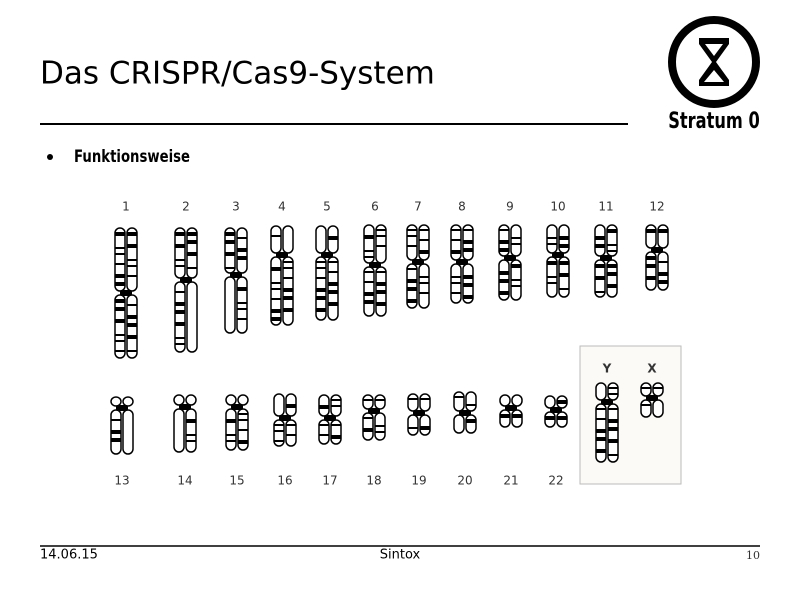 This screenshot has width=800, height=600. Describe the element at coordinates (375, 207) in the screenshot. I see `chromosome-label: 6` at that location.